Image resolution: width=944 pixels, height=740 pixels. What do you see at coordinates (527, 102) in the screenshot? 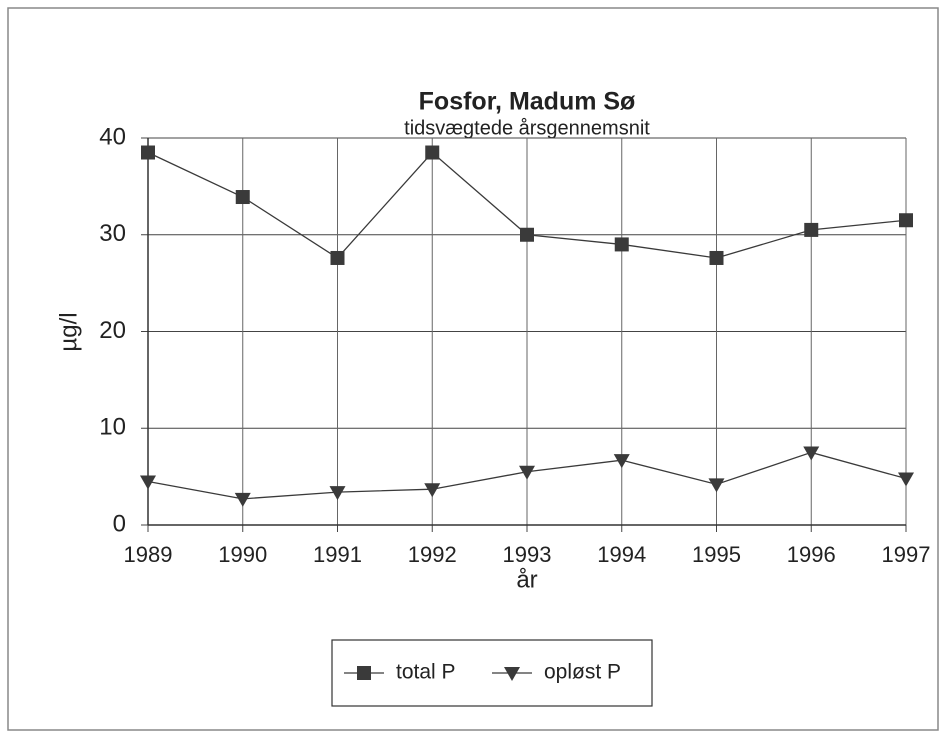
I see `chart-title: Fosfor, Madum Sø` at bounding box center [527, 102].